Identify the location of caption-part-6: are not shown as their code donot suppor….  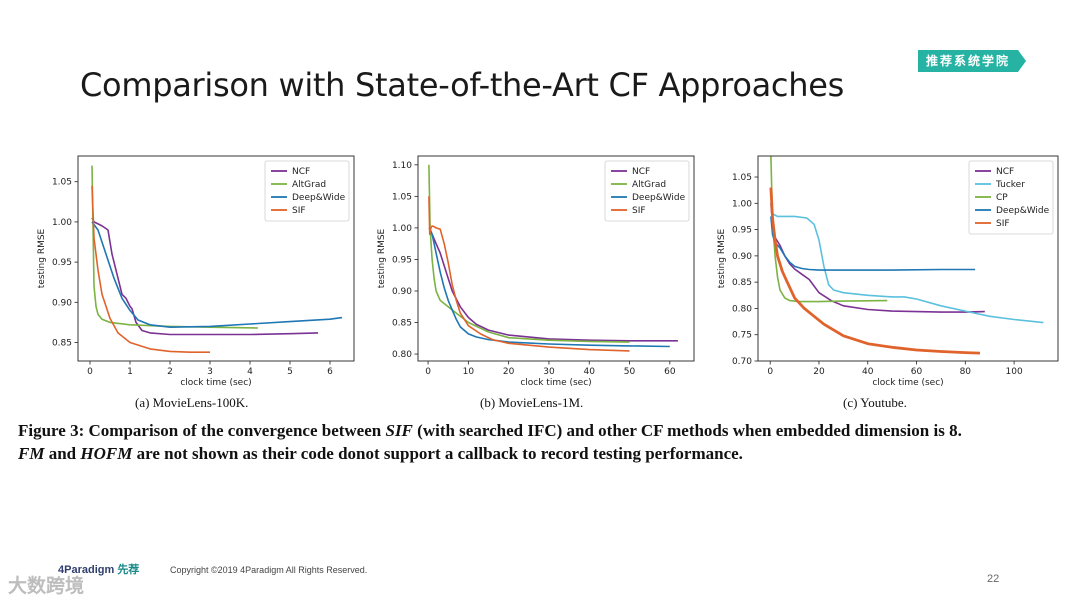
(437, 453).